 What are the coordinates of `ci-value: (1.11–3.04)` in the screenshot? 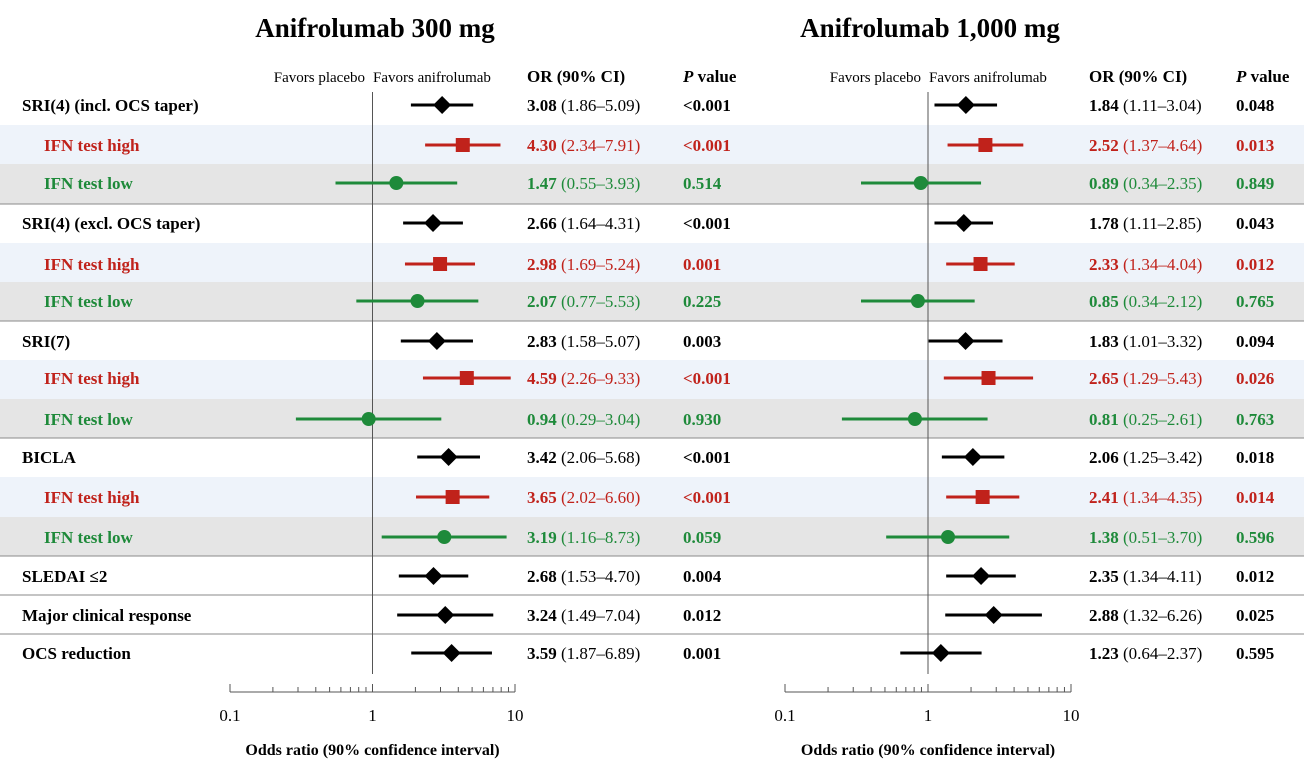 It's located at (1160, 105).